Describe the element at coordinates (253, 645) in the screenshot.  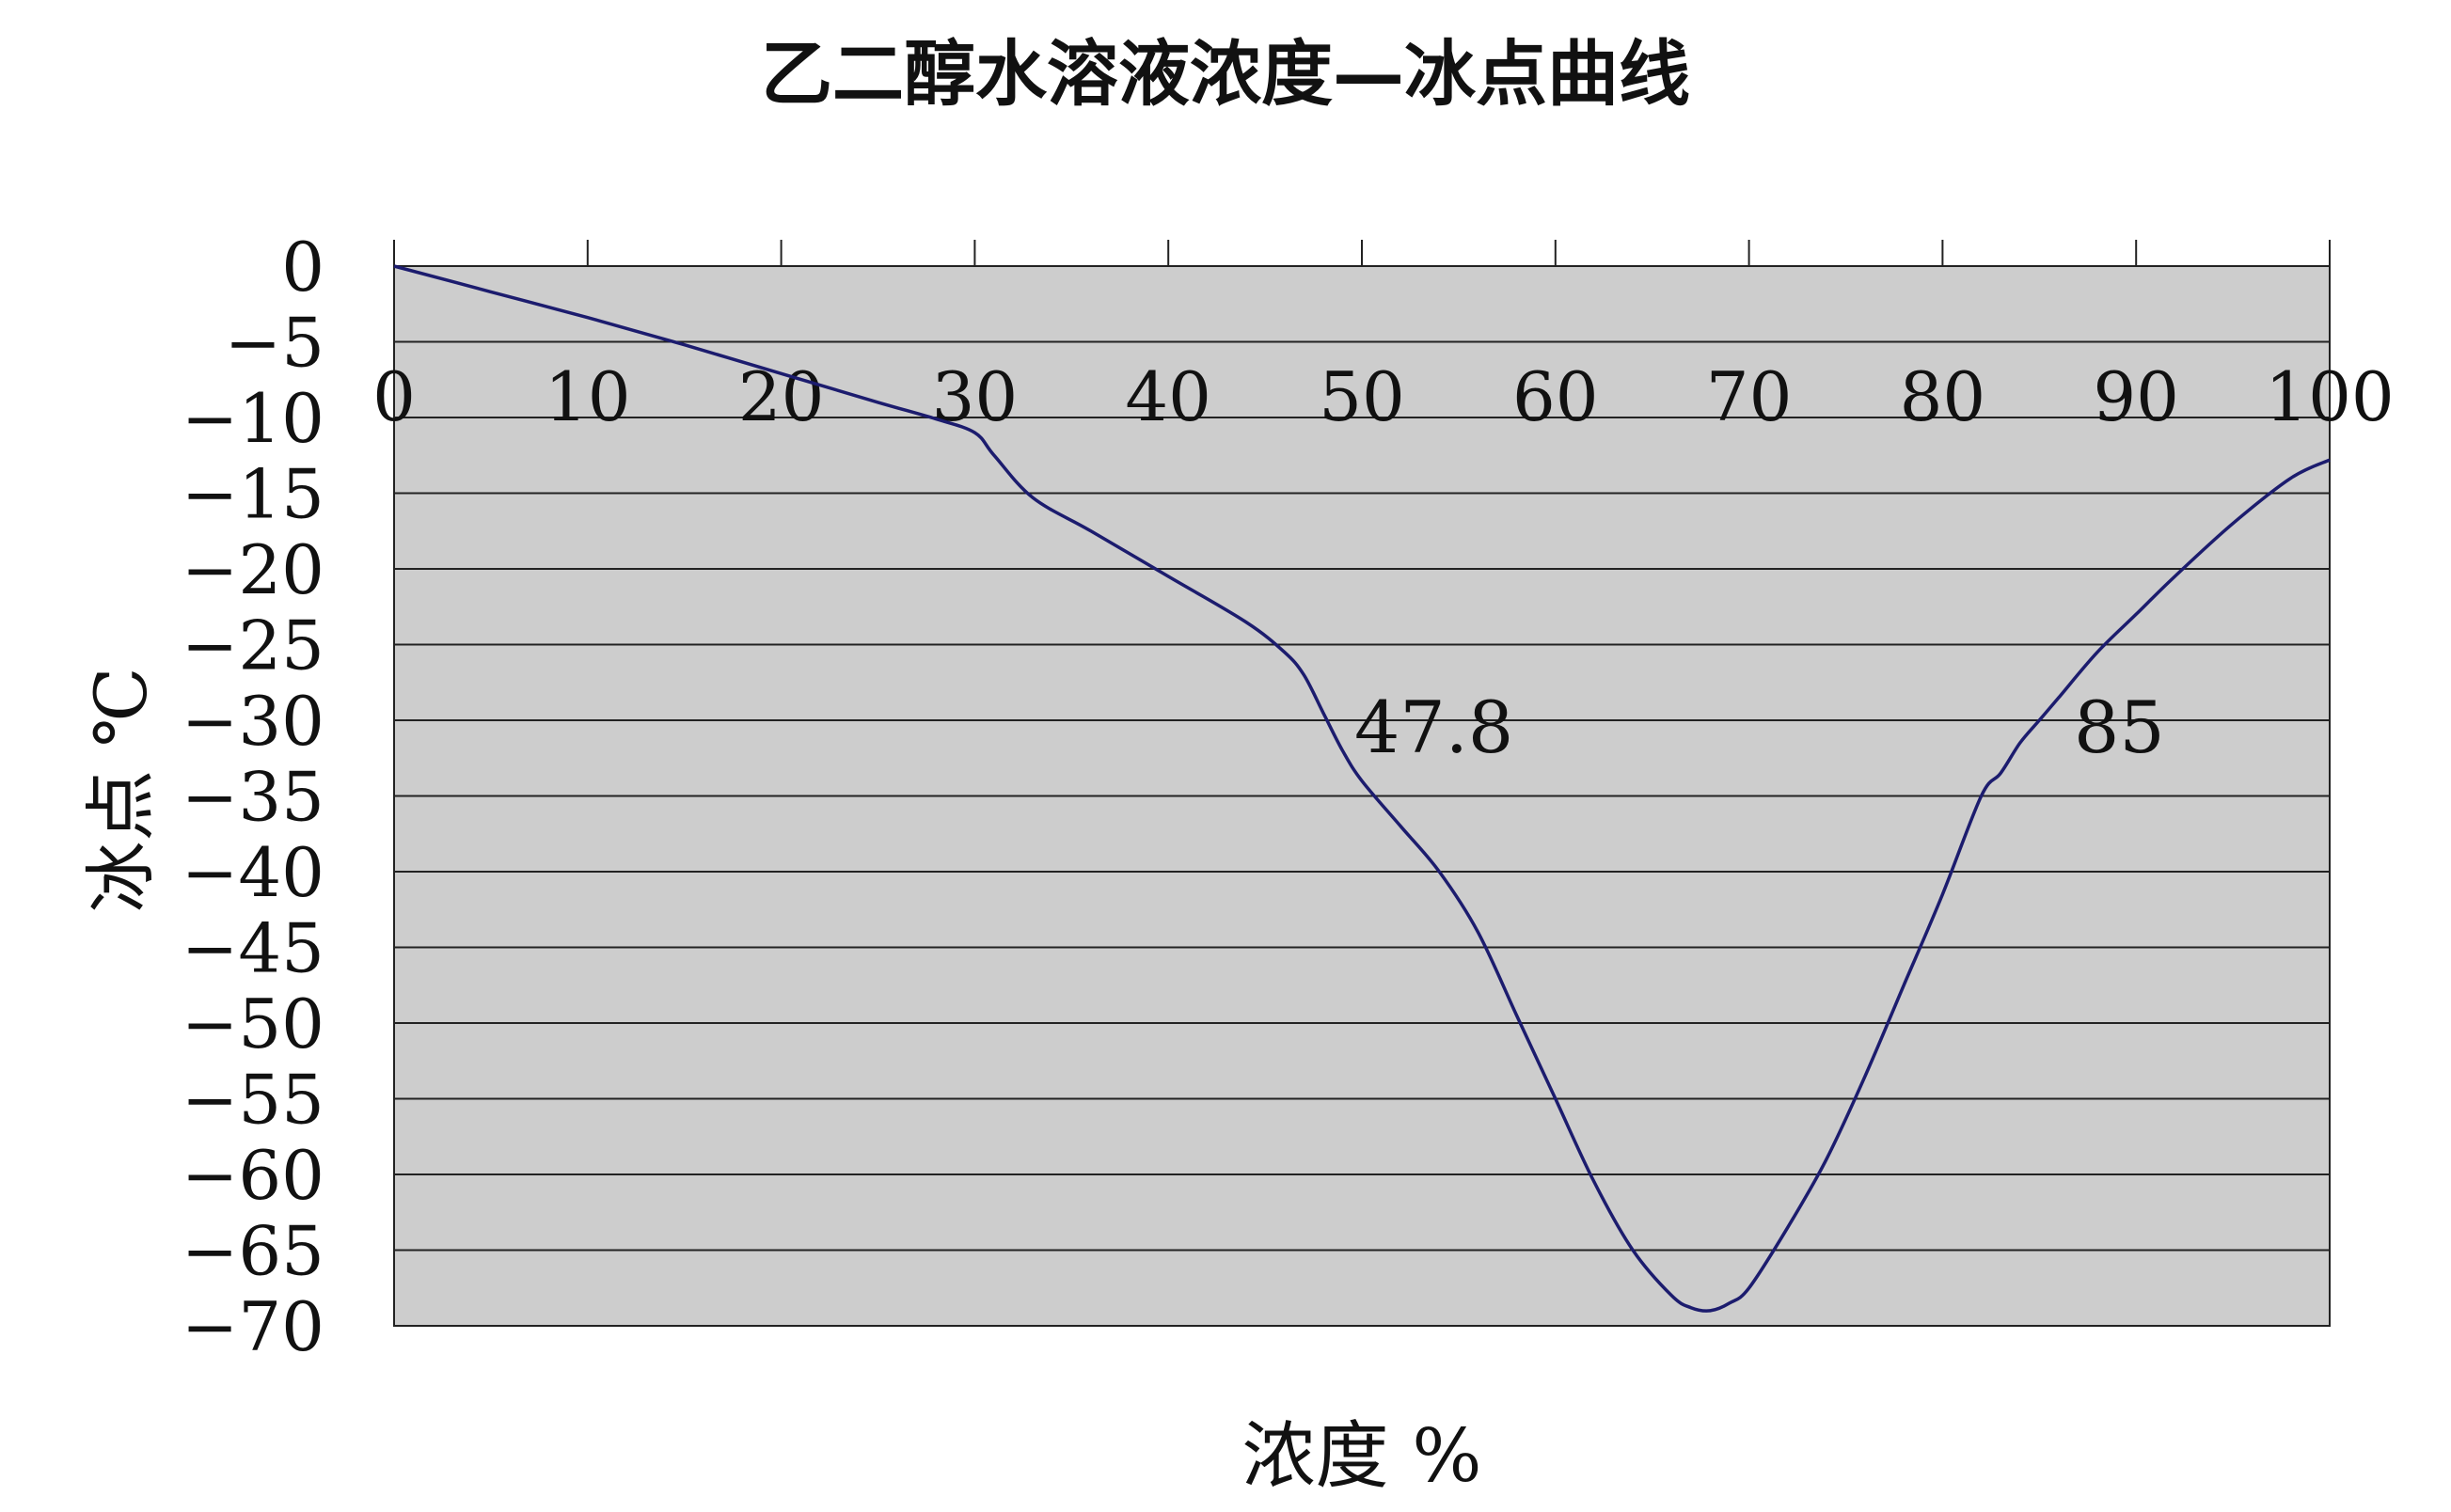
I see `y-tick-label: −25` at that location.